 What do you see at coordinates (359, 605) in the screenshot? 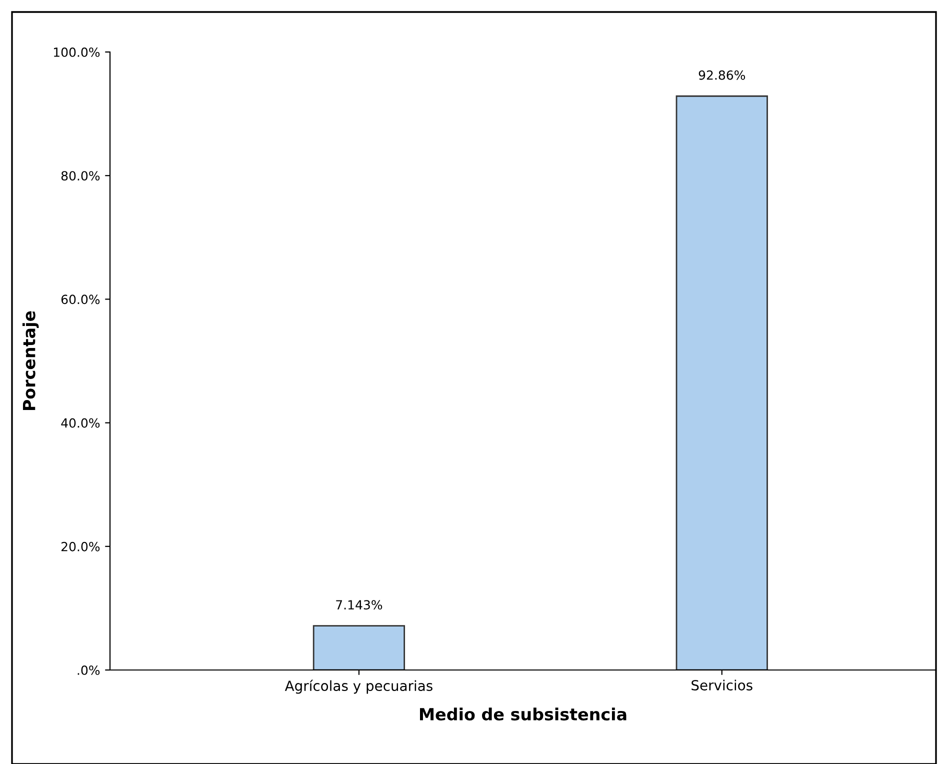
I see `data-label: 7.143%` at bounding box center [359, 605].